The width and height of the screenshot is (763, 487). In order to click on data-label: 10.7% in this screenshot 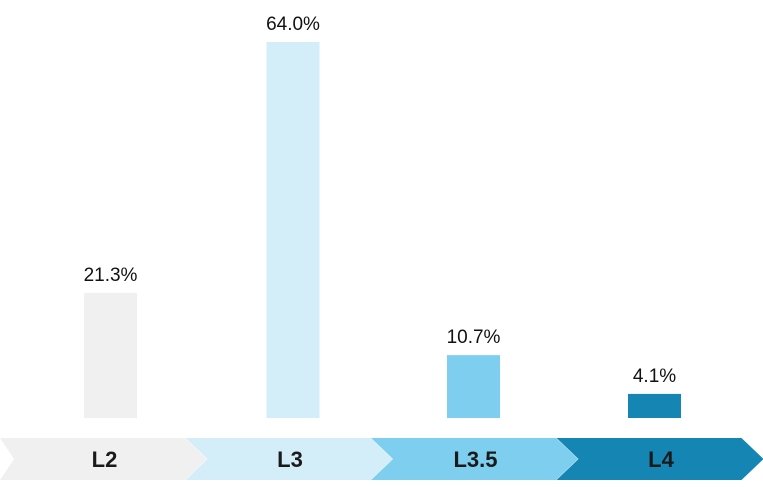, I will do `click(474, 337)`.